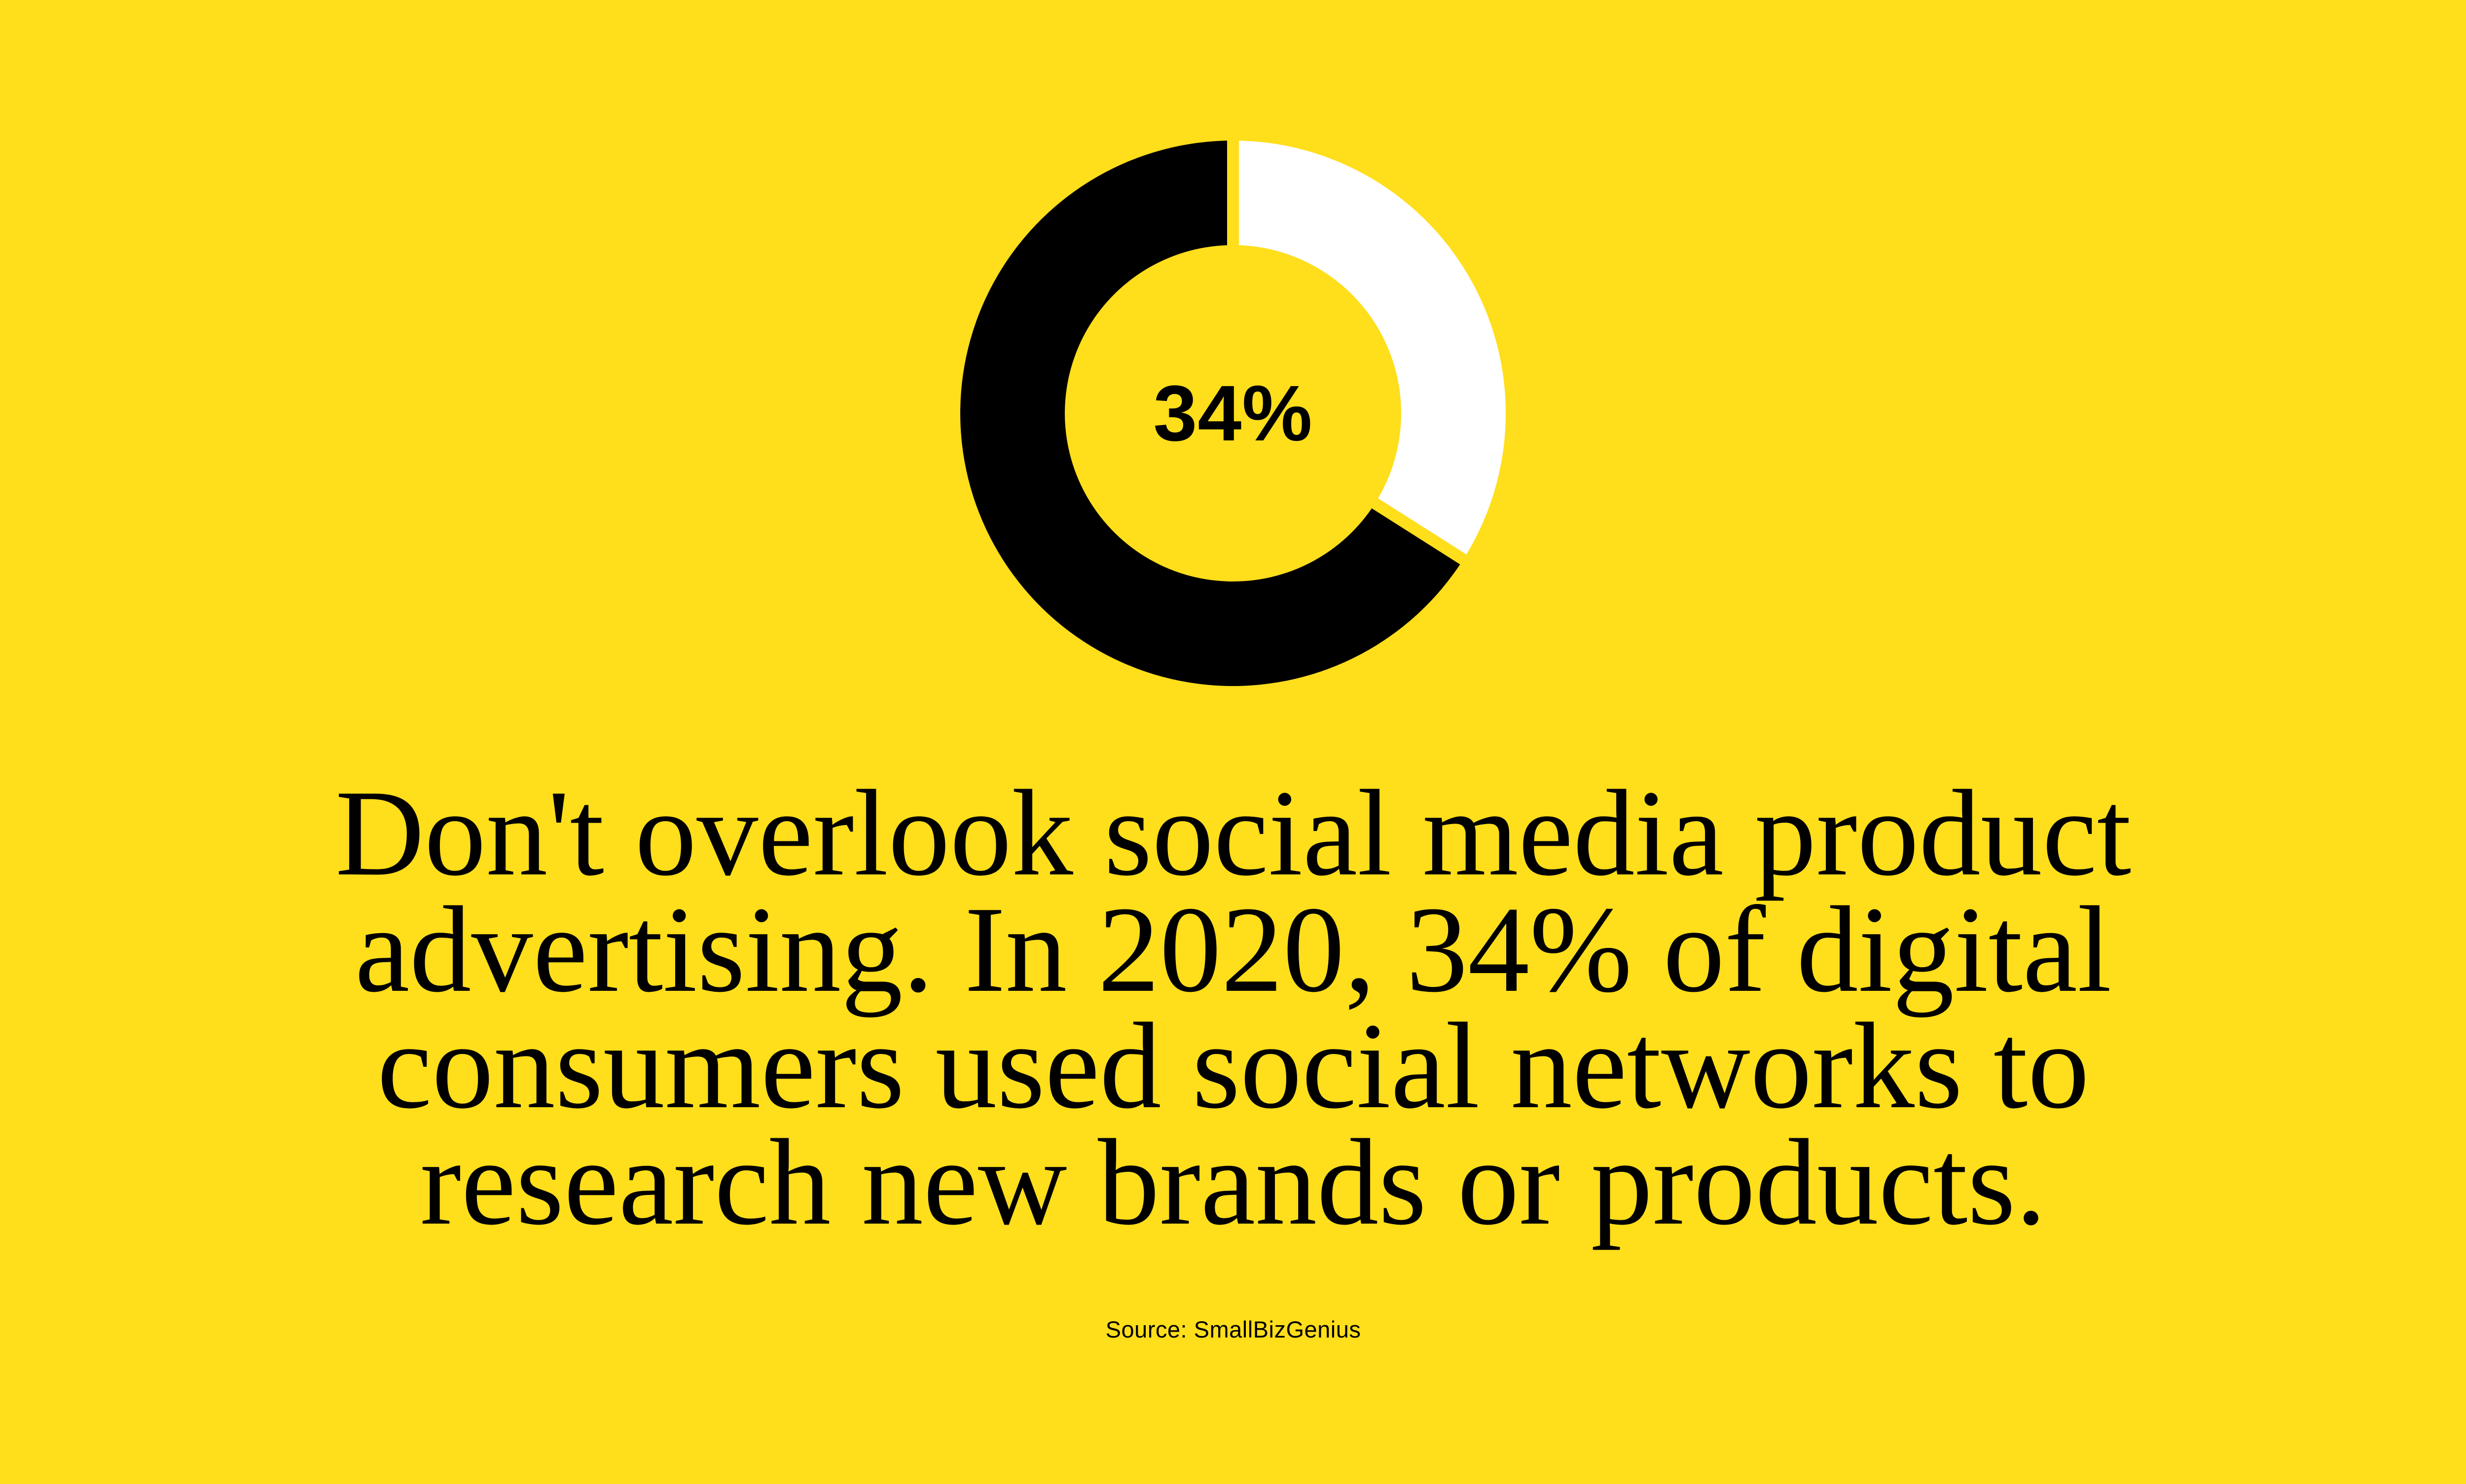 The image size is (2466, 1484). I want to click on donut-center-label: 34%, so click(1233, 413).